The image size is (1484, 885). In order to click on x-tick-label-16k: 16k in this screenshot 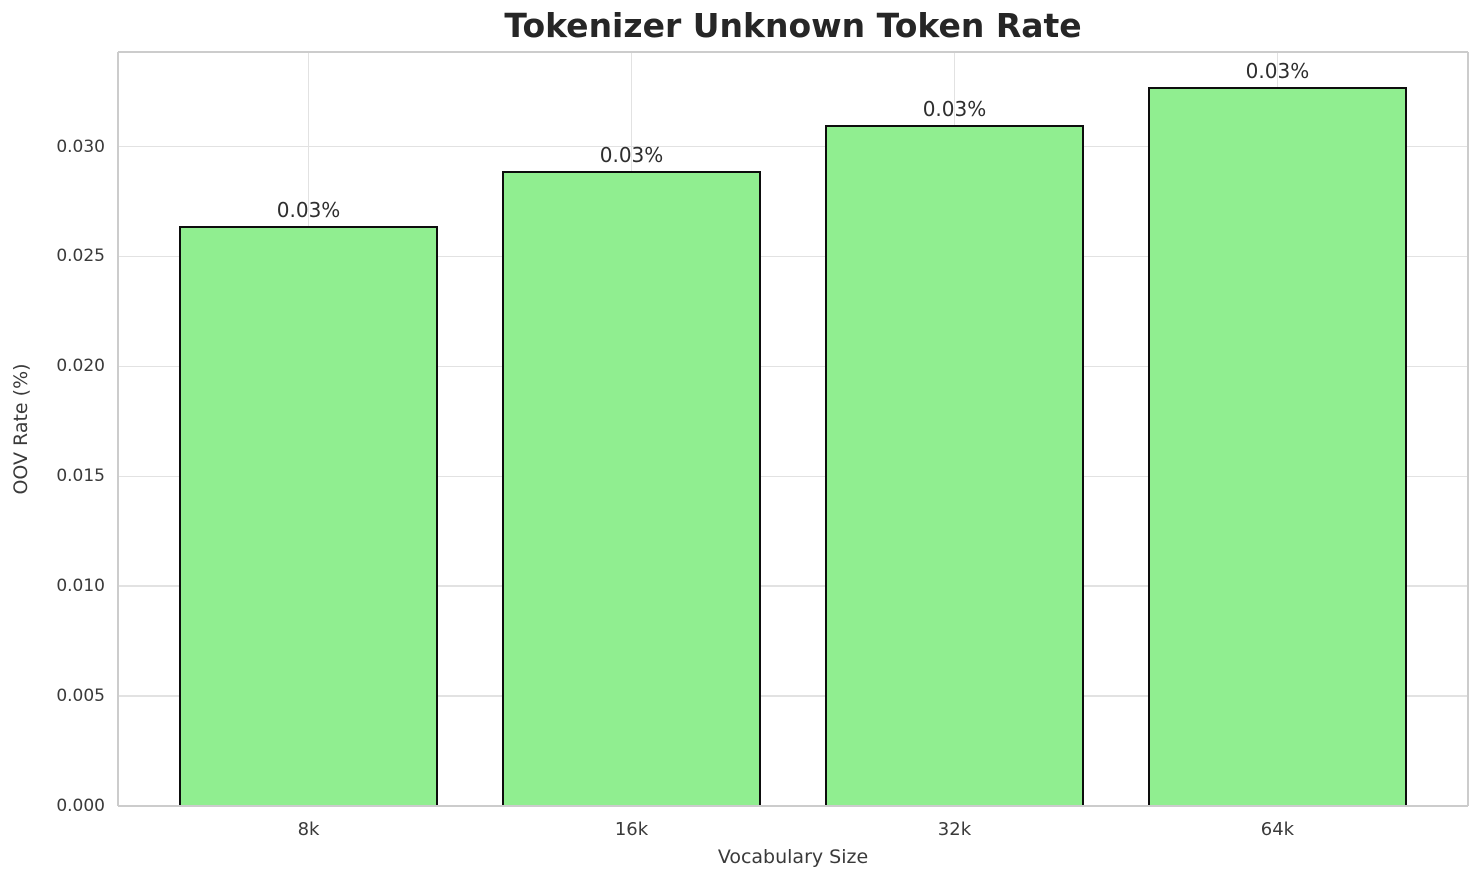, I will do `click(631, 829)`.